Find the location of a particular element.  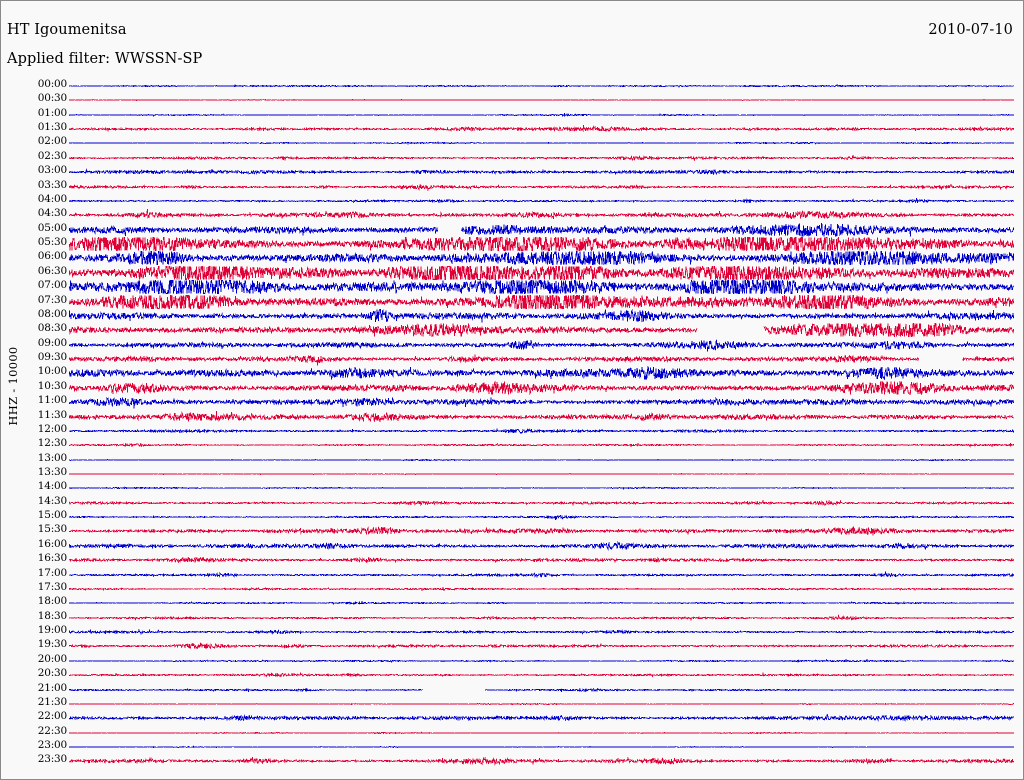

trace-row: 10:30 is located at coordinates (512, 387).